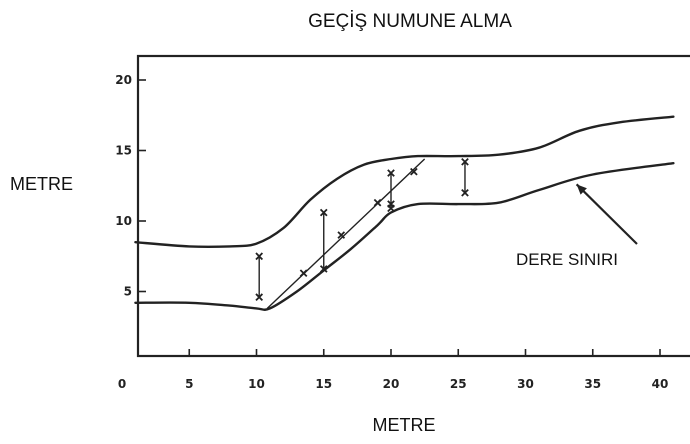  I want to click on x-tick-label: 40, so click(660, 384).